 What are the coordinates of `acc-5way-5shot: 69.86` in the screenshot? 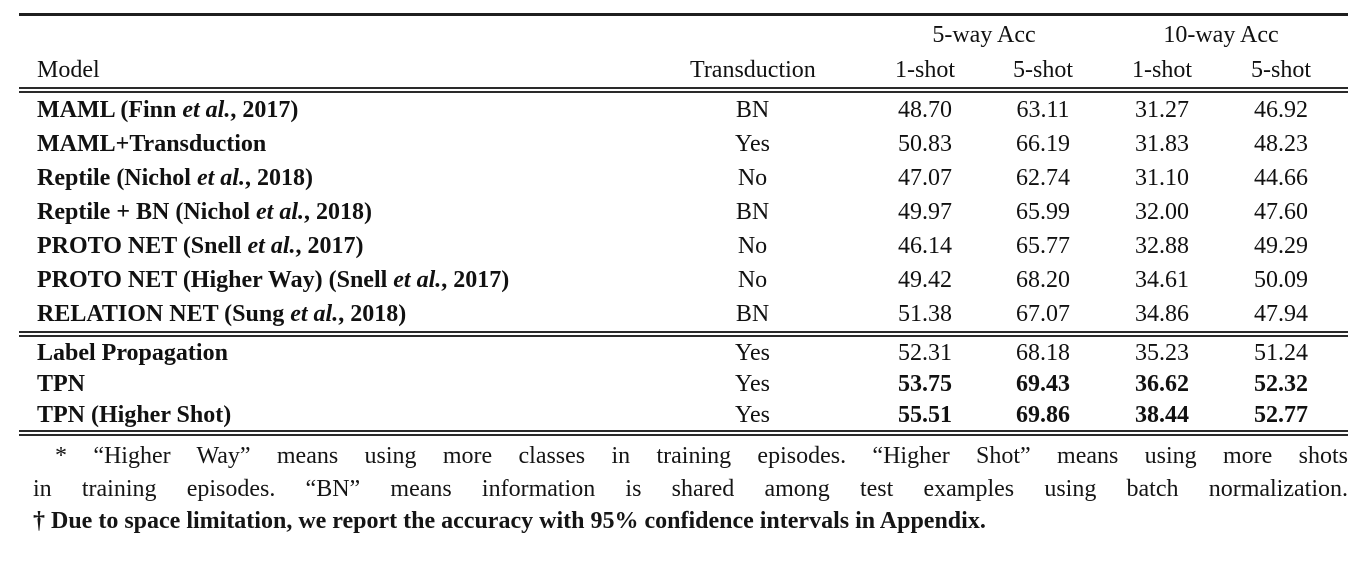 It's located at (1043, 414).